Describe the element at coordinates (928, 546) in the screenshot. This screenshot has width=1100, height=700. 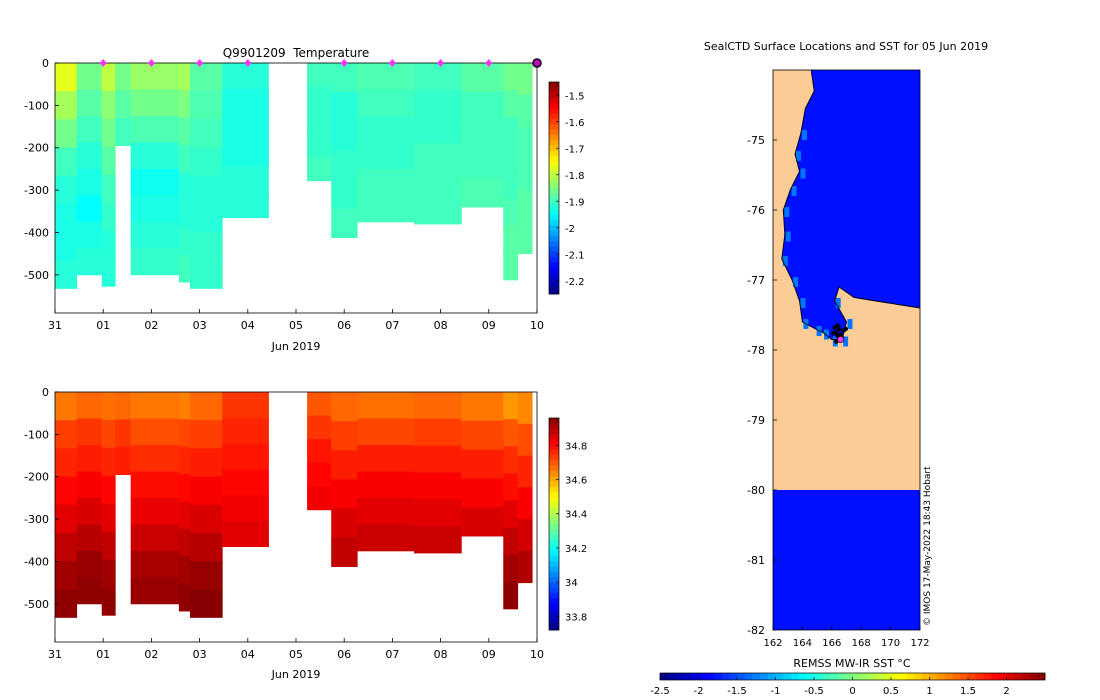
I see `credit-text: © IMOS 17-May-2022 18:43 Hobart` at that location.